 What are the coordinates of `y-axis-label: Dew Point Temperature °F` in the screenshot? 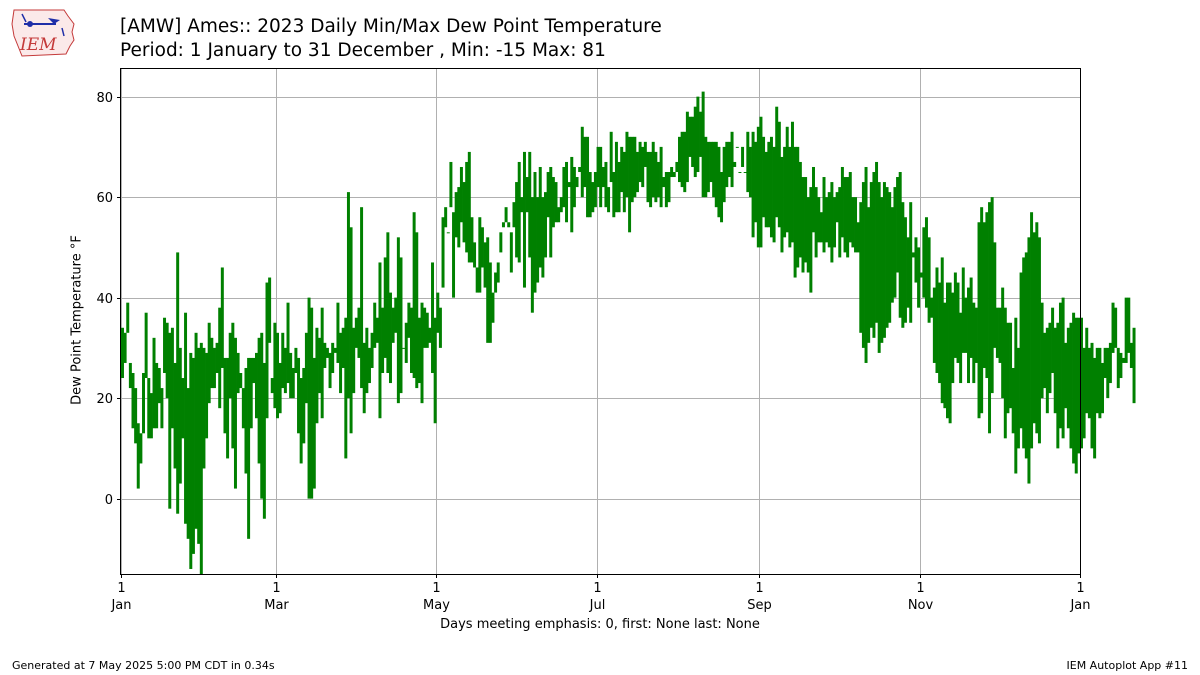 It's located at (77, 320).